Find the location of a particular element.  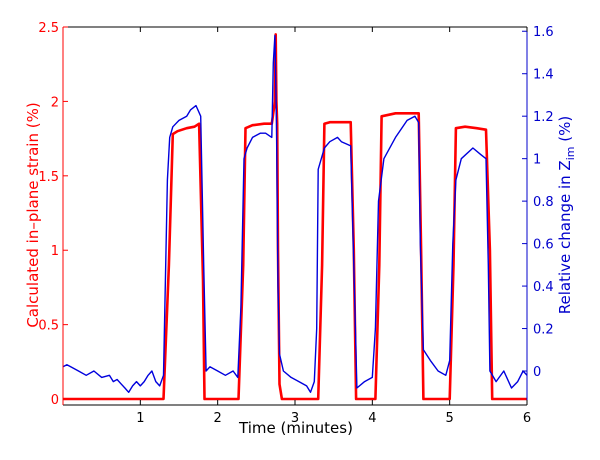

x-tick-label: 5 is located at coordinates (450, 418).